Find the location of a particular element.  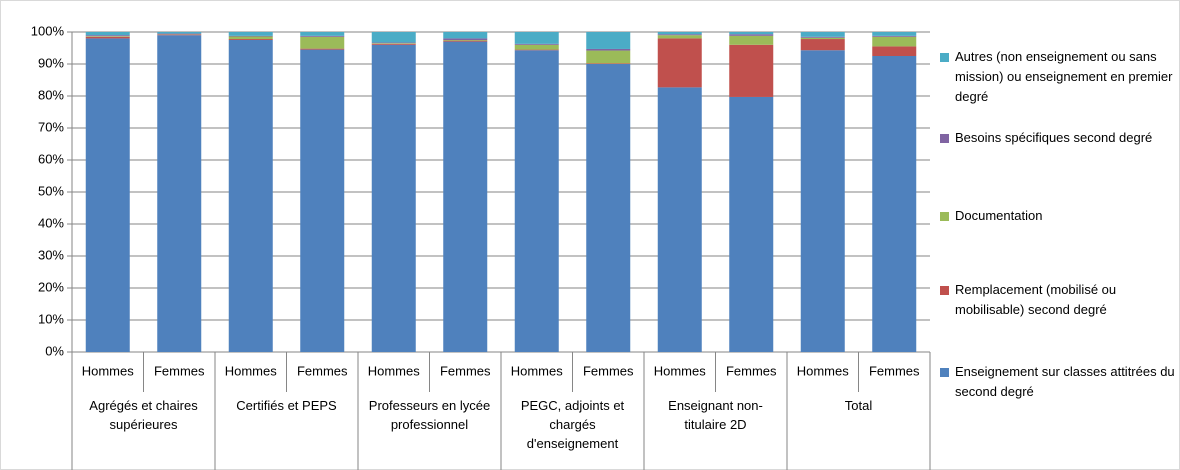

y-tick-label: 80% is located at coordinates (51, 94).